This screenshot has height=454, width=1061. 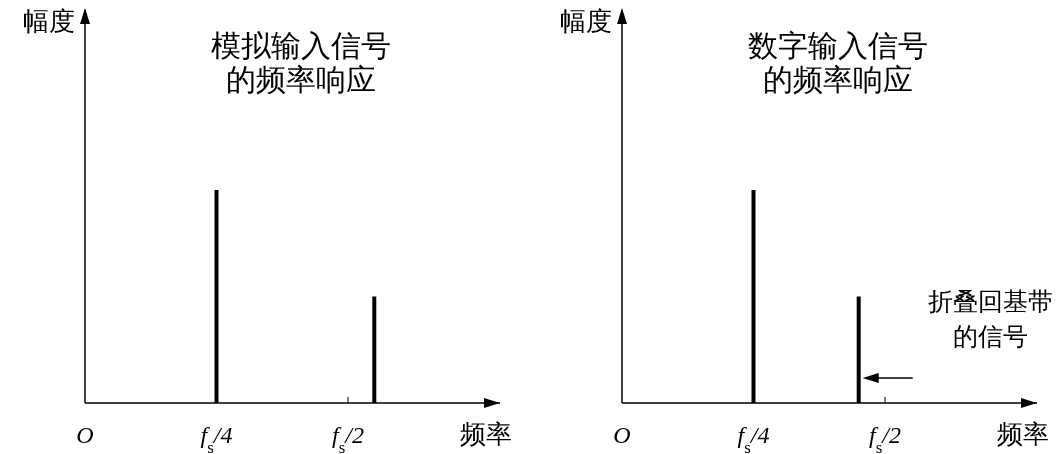 What do you see at coordinates (300, 62) in the screenshot?
I see `chart-title: 模拟输入信号的频率响应` at bounding box center [300, 62].